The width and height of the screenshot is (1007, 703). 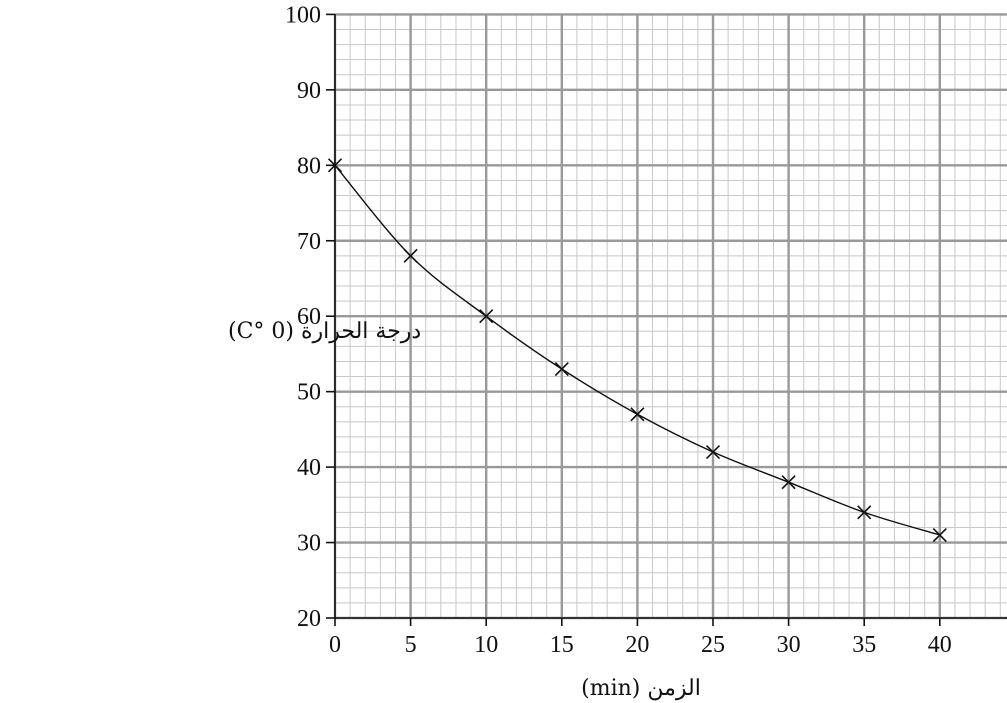 What do you see at coordinates (309, 91) in the screenshot?
I see `y-tick-label: 90` at bounding box center [309, 91].